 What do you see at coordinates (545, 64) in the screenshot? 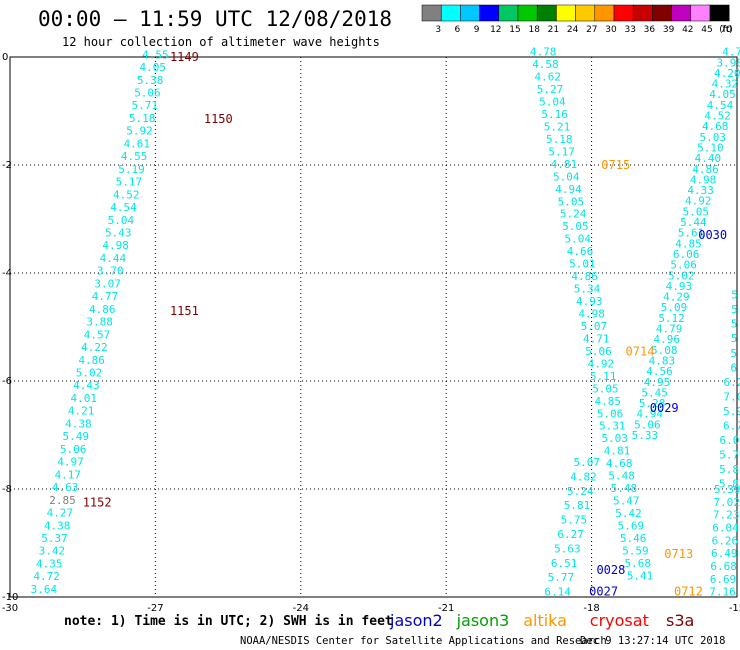
I see `wave-height-value: 4.58` at bounding box center [545, 64].